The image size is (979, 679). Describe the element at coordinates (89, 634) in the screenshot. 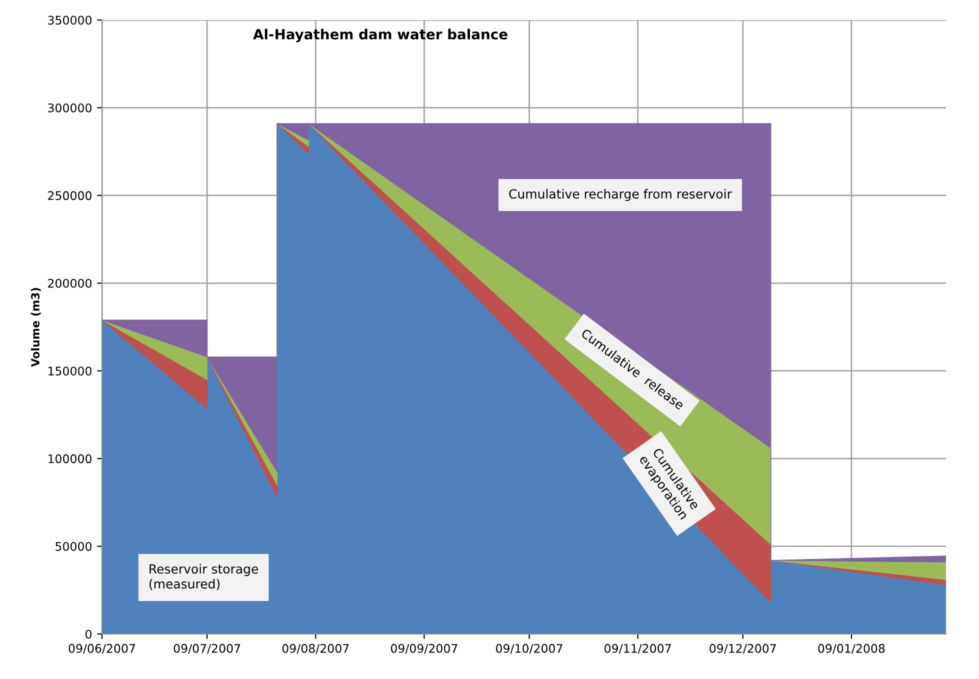

I see `y-tick-label: 0` at that location.